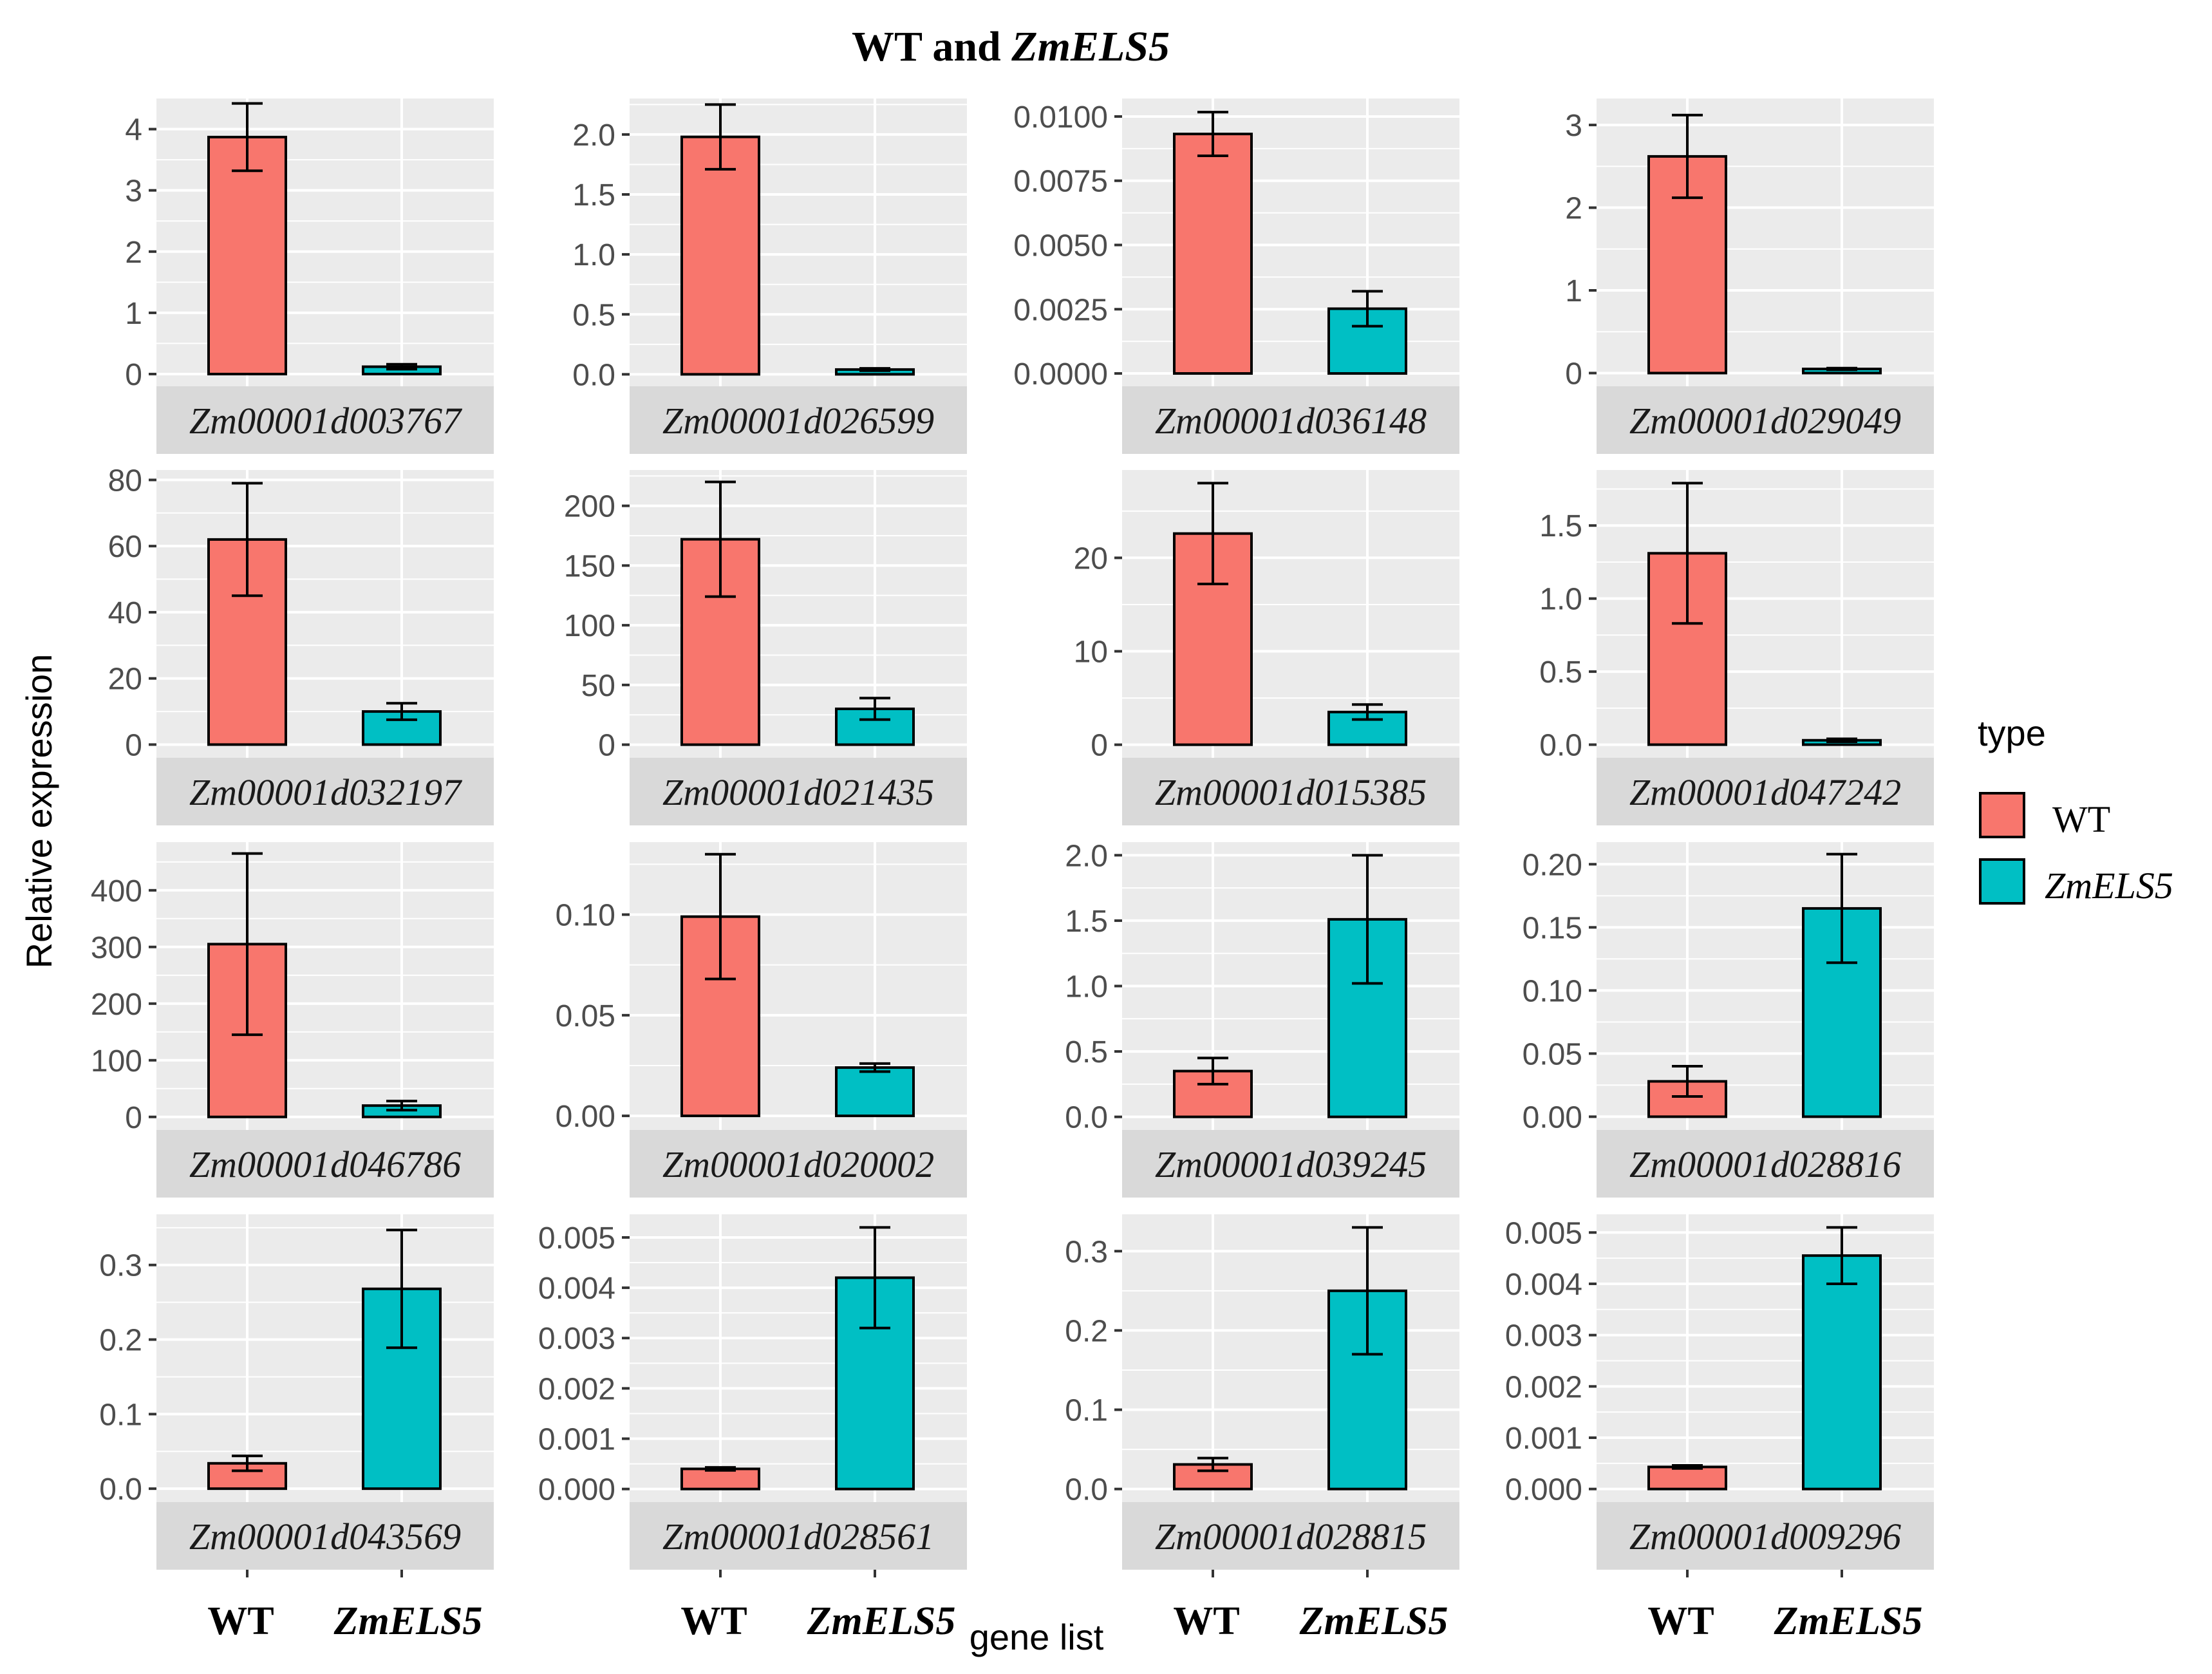  What do you see at coordinates (241, 1621) in the screenshot?
I see `x-tick-label-wt: WT` at bounding box center [241, 1621].